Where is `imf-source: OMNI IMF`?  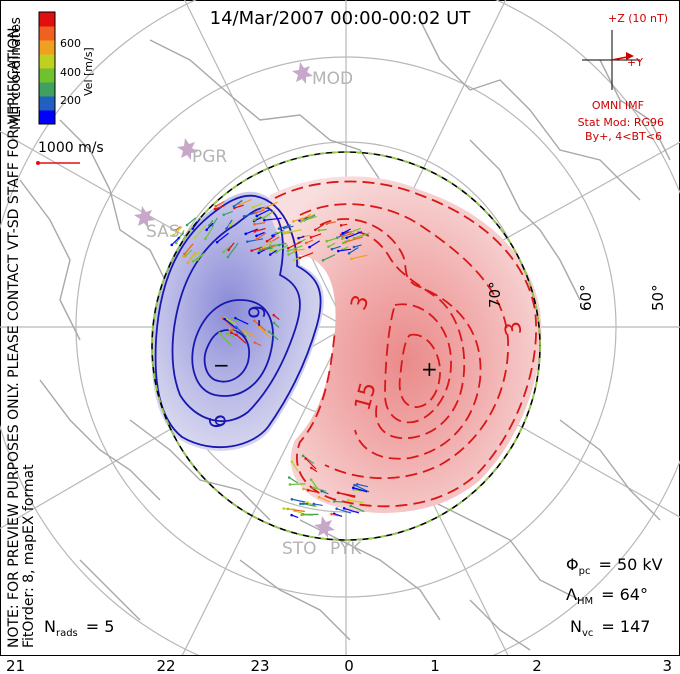
imf-source: OMNI IMF is located at coordinates (618, 105).